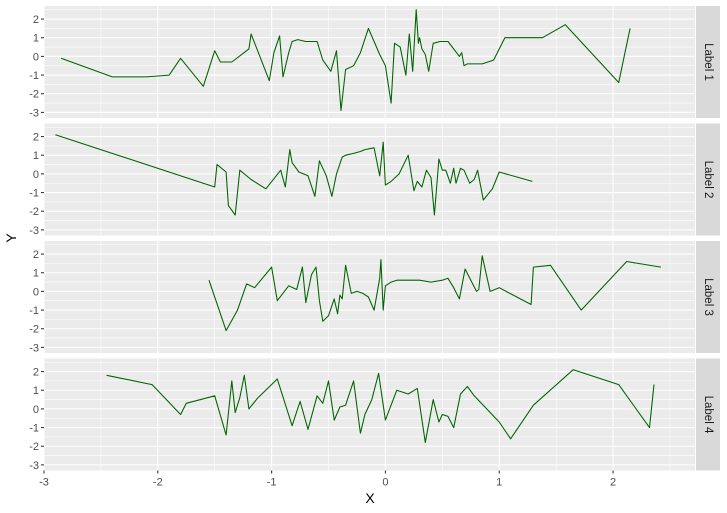 The image size is (727, 513). I want to click on x-tick-label: -1, so click(272, 483).